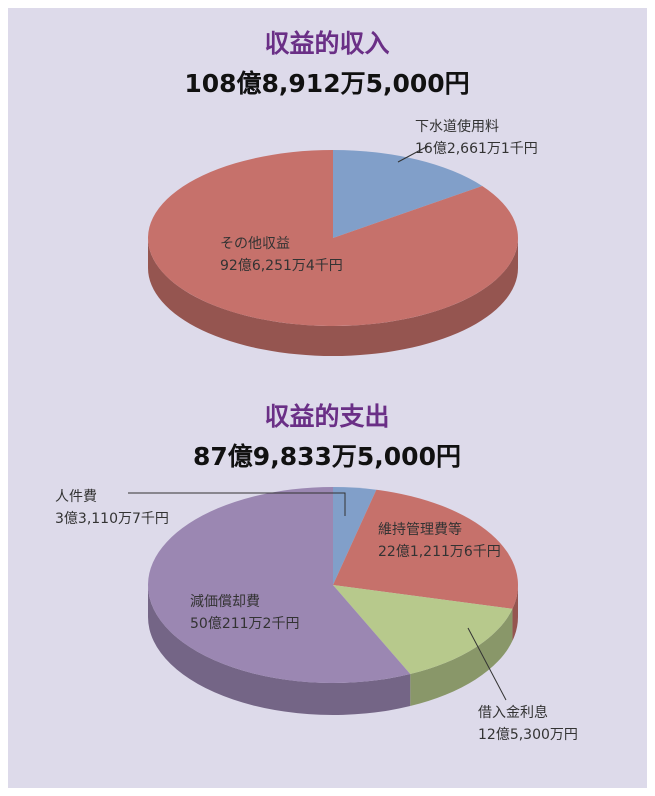  What do you see at coordinates (281, 266) in the screenshot?
I see `slice-value-label: 92億6,251万4千円` at bounding box center [281, 266].